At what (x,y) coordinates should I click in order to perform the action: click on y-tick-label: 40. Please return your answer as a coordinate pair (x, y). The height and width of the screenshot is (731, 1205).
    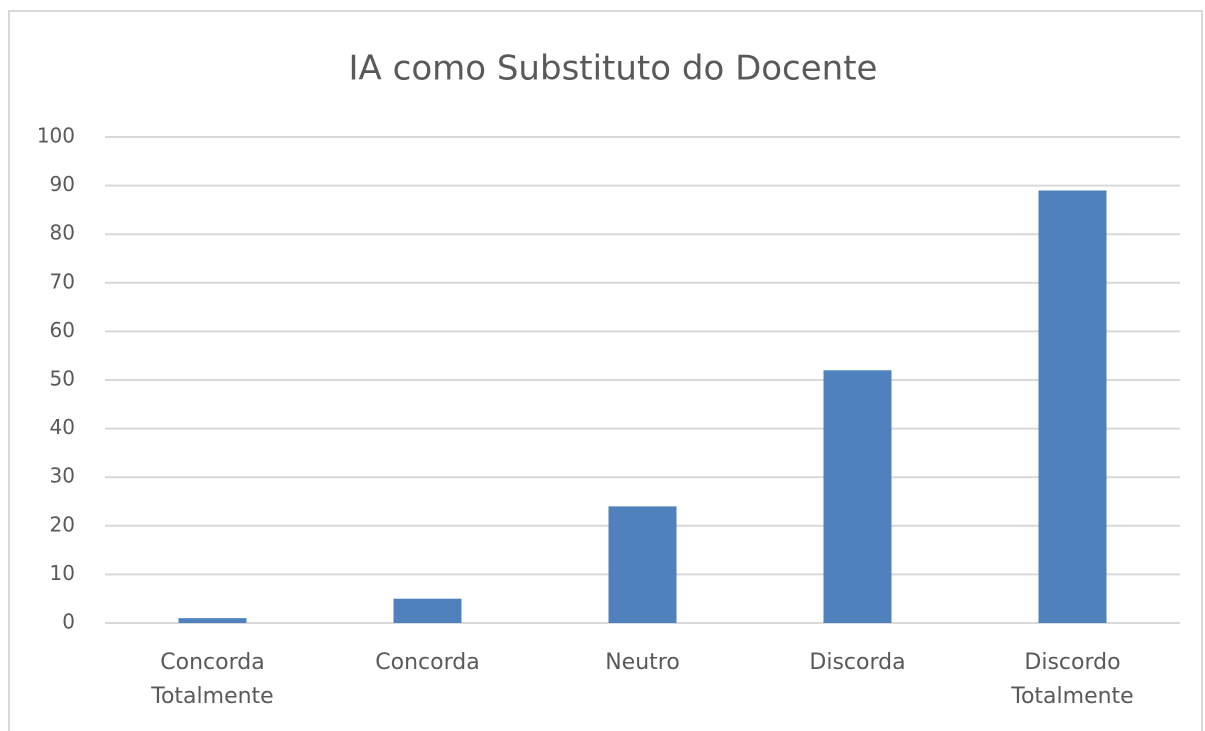
    Looking at the image, I should click on (62, 427).